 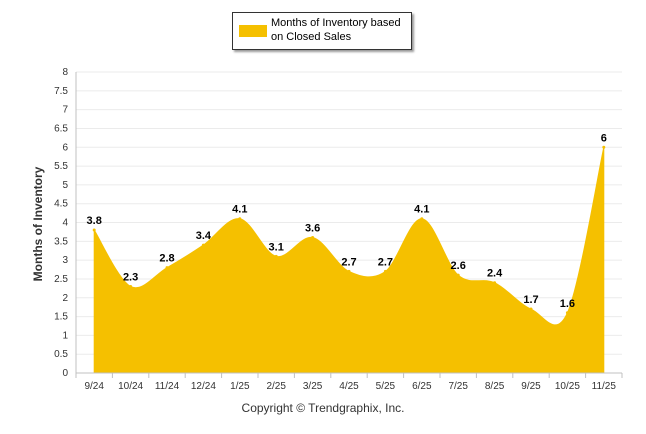 What do you see at coordinates (61, 204) in the screenshot?
I see `y-tick-label: 4.5` at bounding box center [61, 204].